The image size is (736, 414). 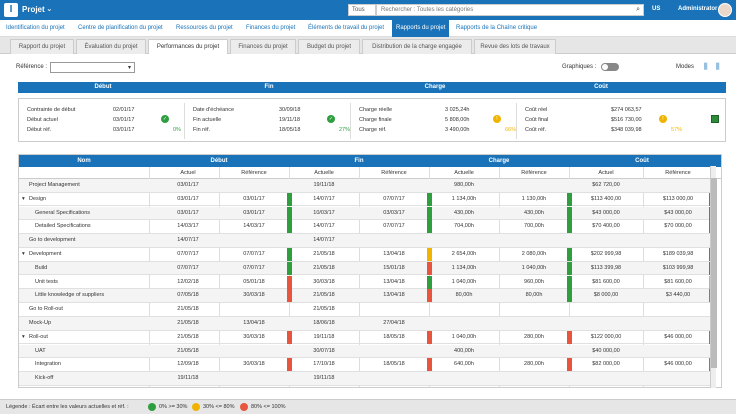 I want to click on status-thumb-up-icon: ✓, so click(x=165, y=119).